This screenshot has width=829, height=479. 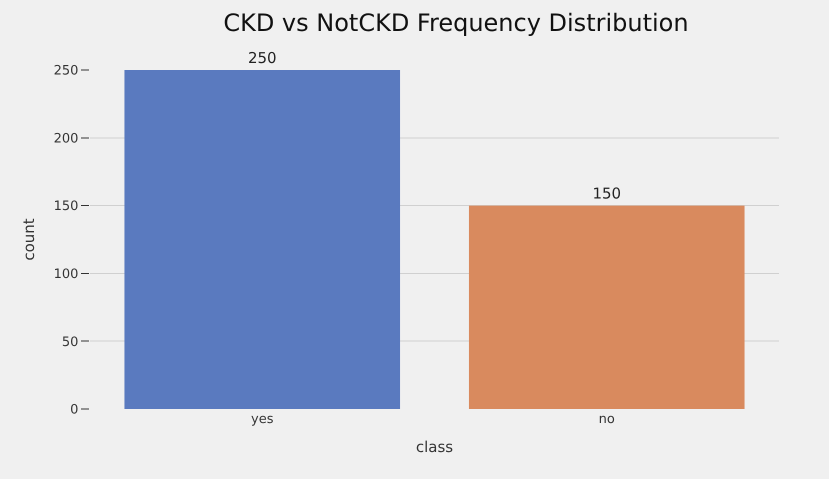 What do you see at coordinates (66, 274) in the screenshot?
I see `y-tick-label: 100` at bounding box center [66, 274].